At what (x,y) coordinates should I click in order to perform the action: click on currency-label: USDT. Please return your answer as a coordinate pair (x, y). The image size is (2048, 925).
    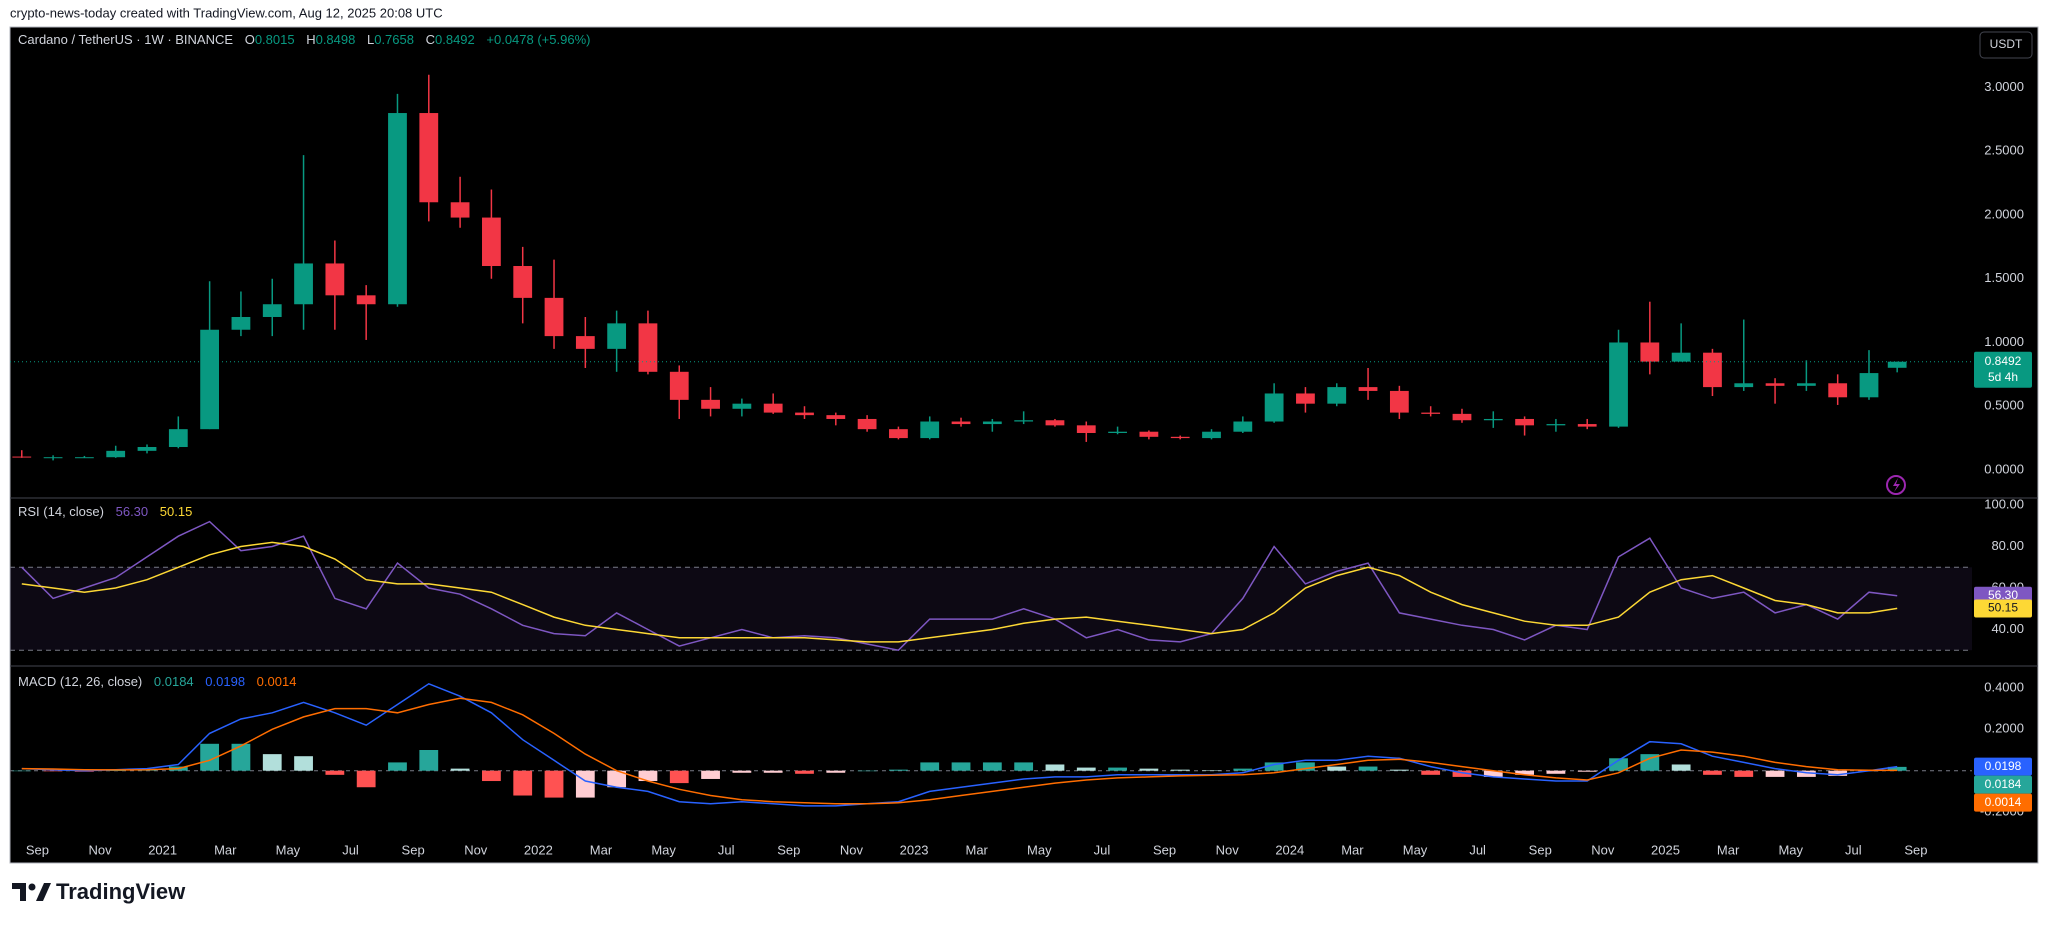
    Looking at the image, I should click on (2006, 44).